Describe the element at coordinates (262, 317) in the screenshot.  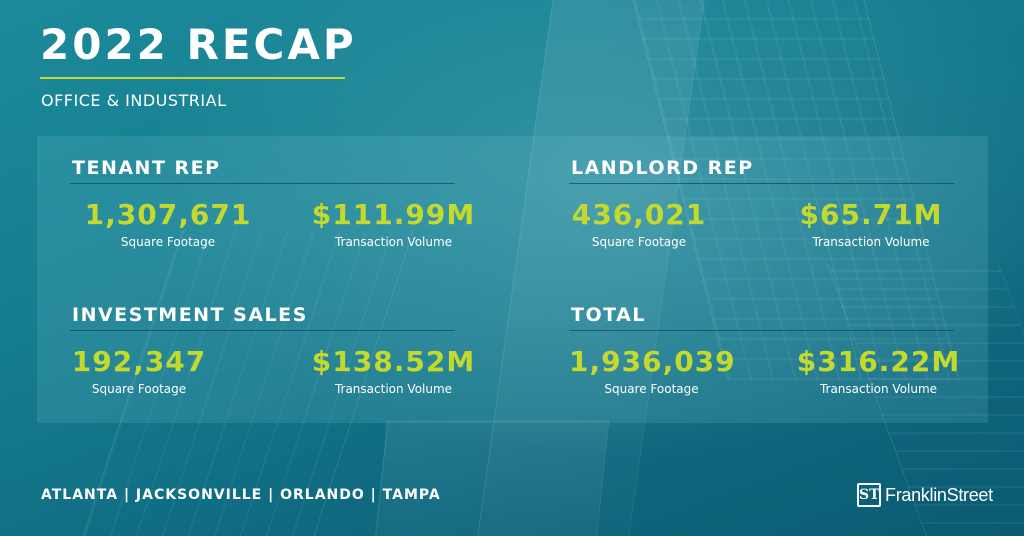
I see `section-heading: INVESTMENT SALES` at that location.